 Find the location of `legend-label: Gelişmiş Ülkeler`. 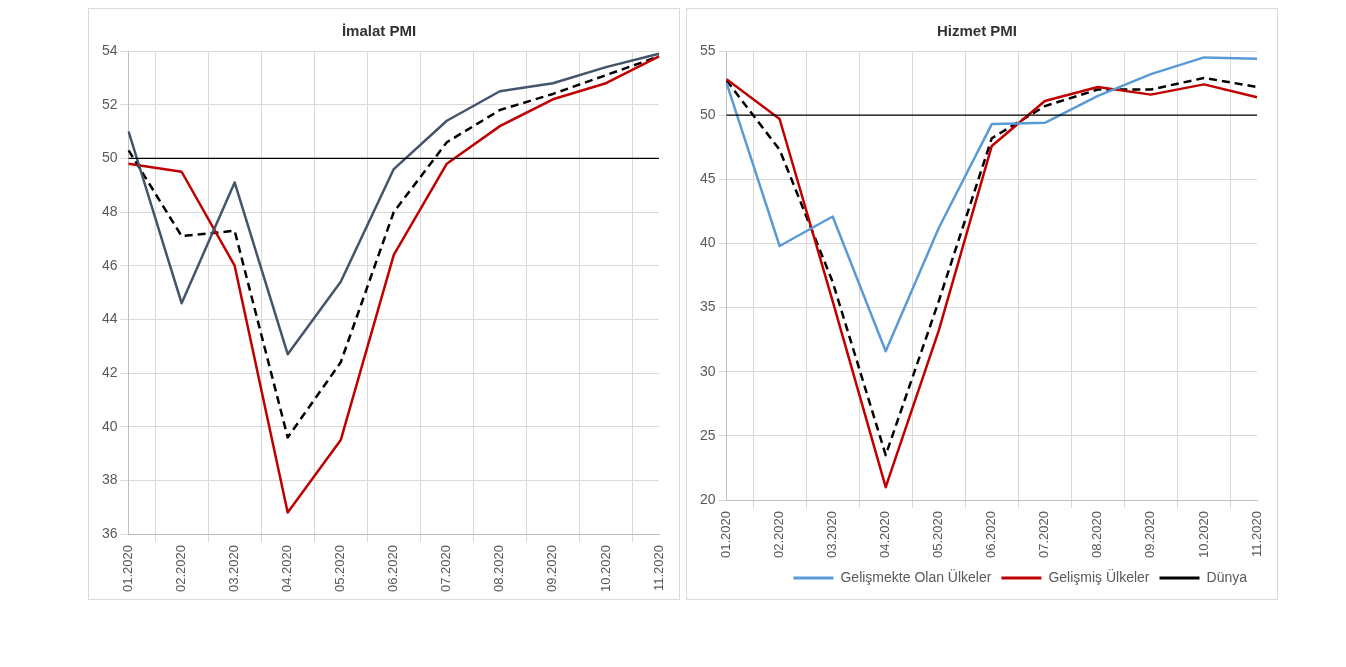

legend-label: Gelişmiş Ülkeler is located at coordinates (1099, 576).